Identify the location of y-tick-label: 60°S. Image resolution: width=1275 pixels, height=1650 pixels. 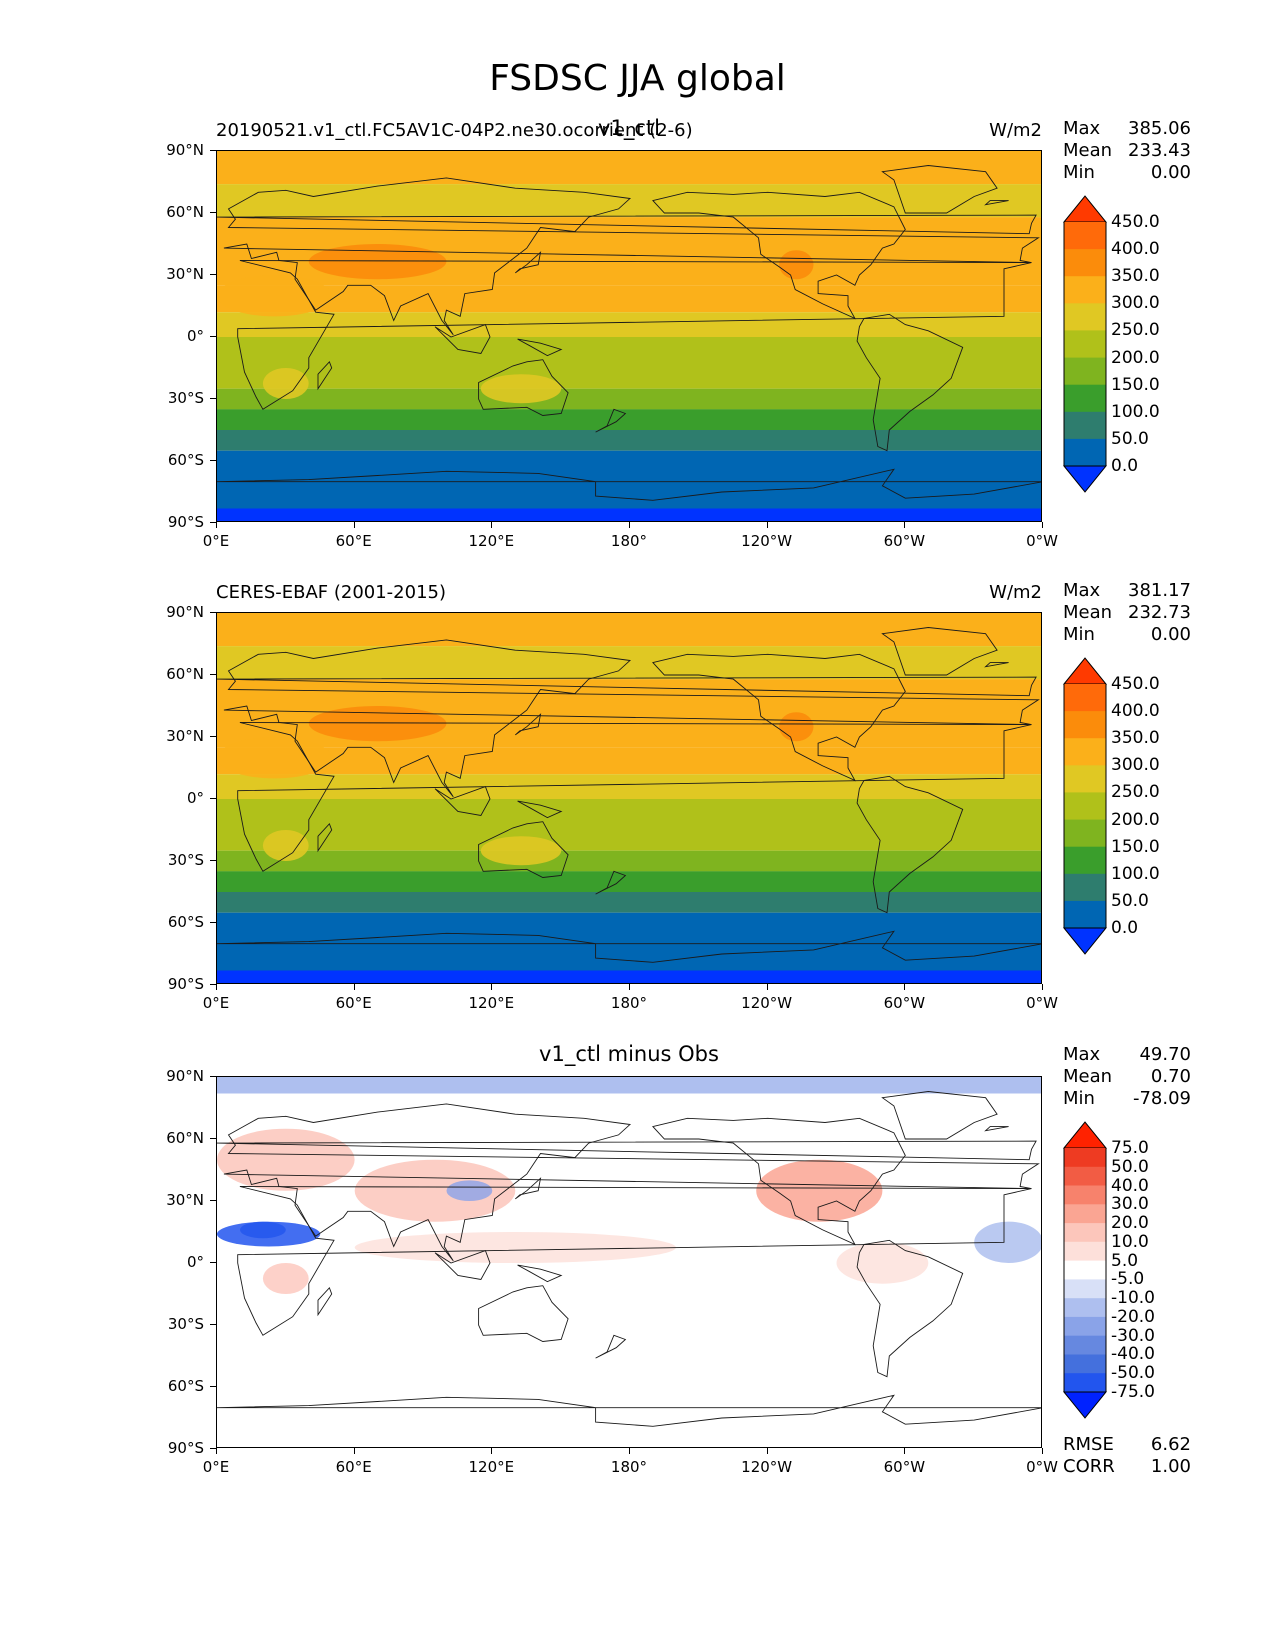
(185, 922).